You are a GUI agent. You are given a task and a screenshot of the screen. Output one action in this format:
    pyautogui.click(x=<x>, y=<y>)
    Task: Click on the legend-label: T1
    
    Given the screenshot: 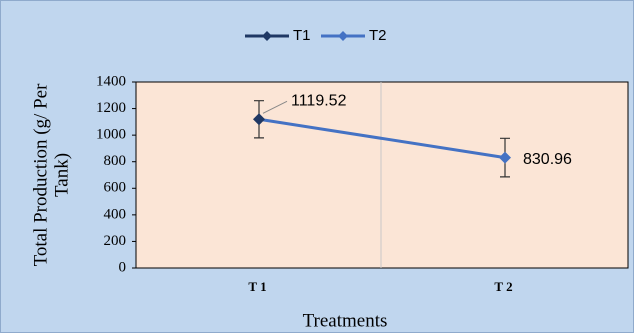 What is the action you would take?
    pyautogui.click(x=302, y=35)
    